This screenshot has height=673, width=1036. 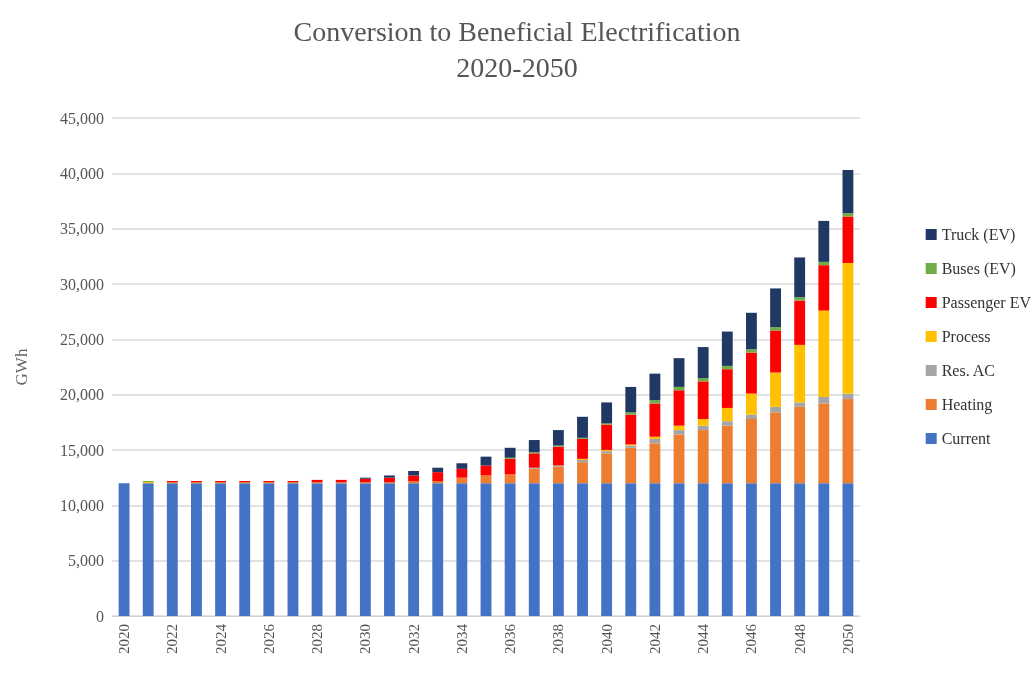 I want to click on y-tick-label: 35,000, so click(x=82, y=229).